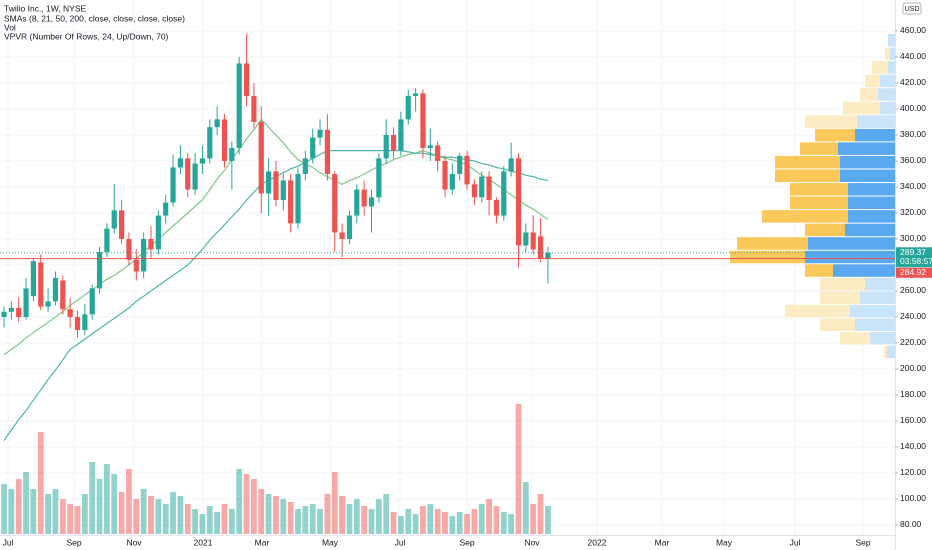 The image size is (932, 550). What do you see at coordinates (86, 36) in the screenshot?
I see `legend-vpvr: VPVR (Number Of Rows, 24, Up/Down, 70)` at bounding box center [86, 36].